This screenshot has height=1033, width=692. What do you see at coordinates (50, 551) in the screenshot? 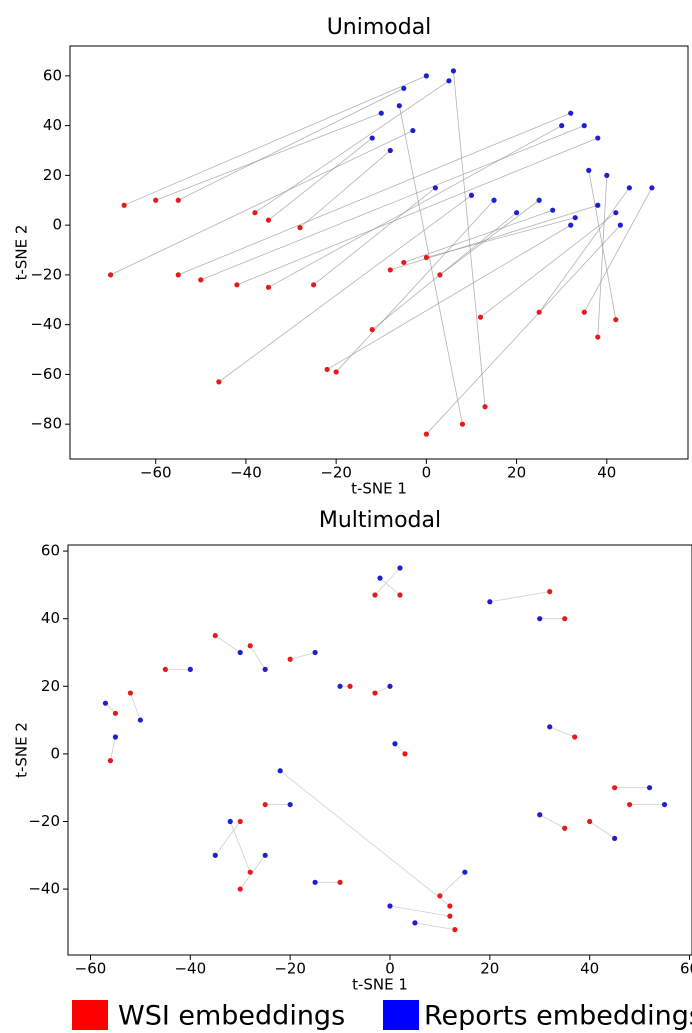
I see `y-tick-label: 60` at bounding box center [50, 551].